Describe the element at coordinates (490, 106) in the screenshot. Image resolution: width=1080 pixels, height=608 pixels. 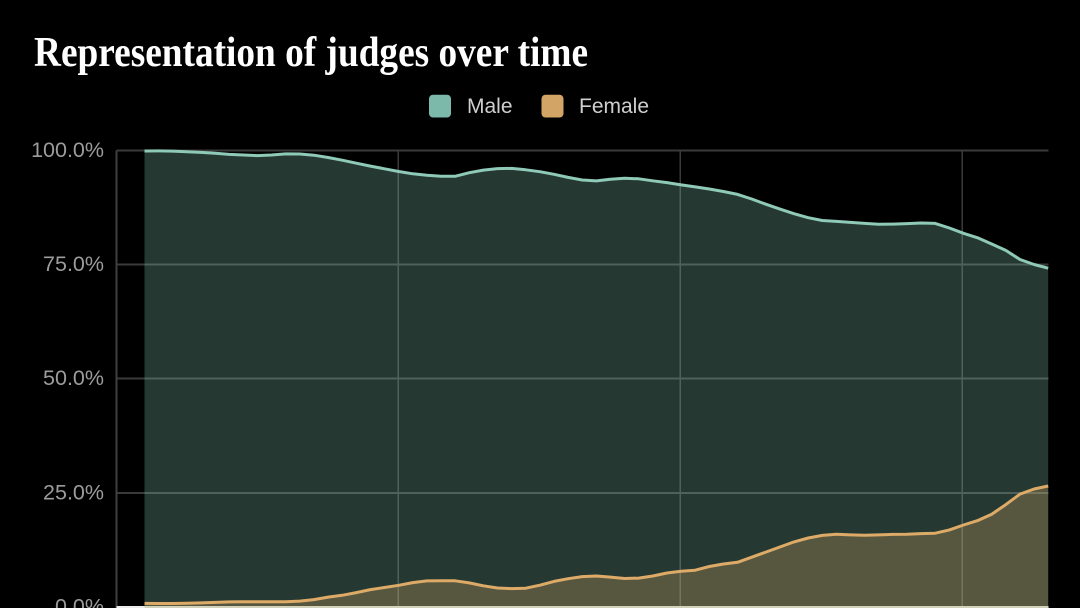
I see `svg-text: Male` at that location.